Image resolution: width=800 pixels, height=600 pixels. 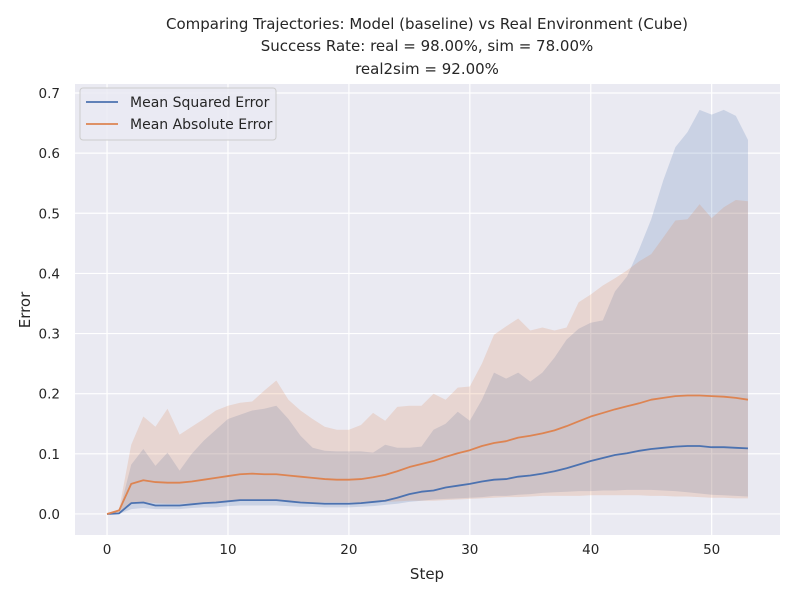 I want to click on x-tick-label: 0, so click(x=107, y=550).